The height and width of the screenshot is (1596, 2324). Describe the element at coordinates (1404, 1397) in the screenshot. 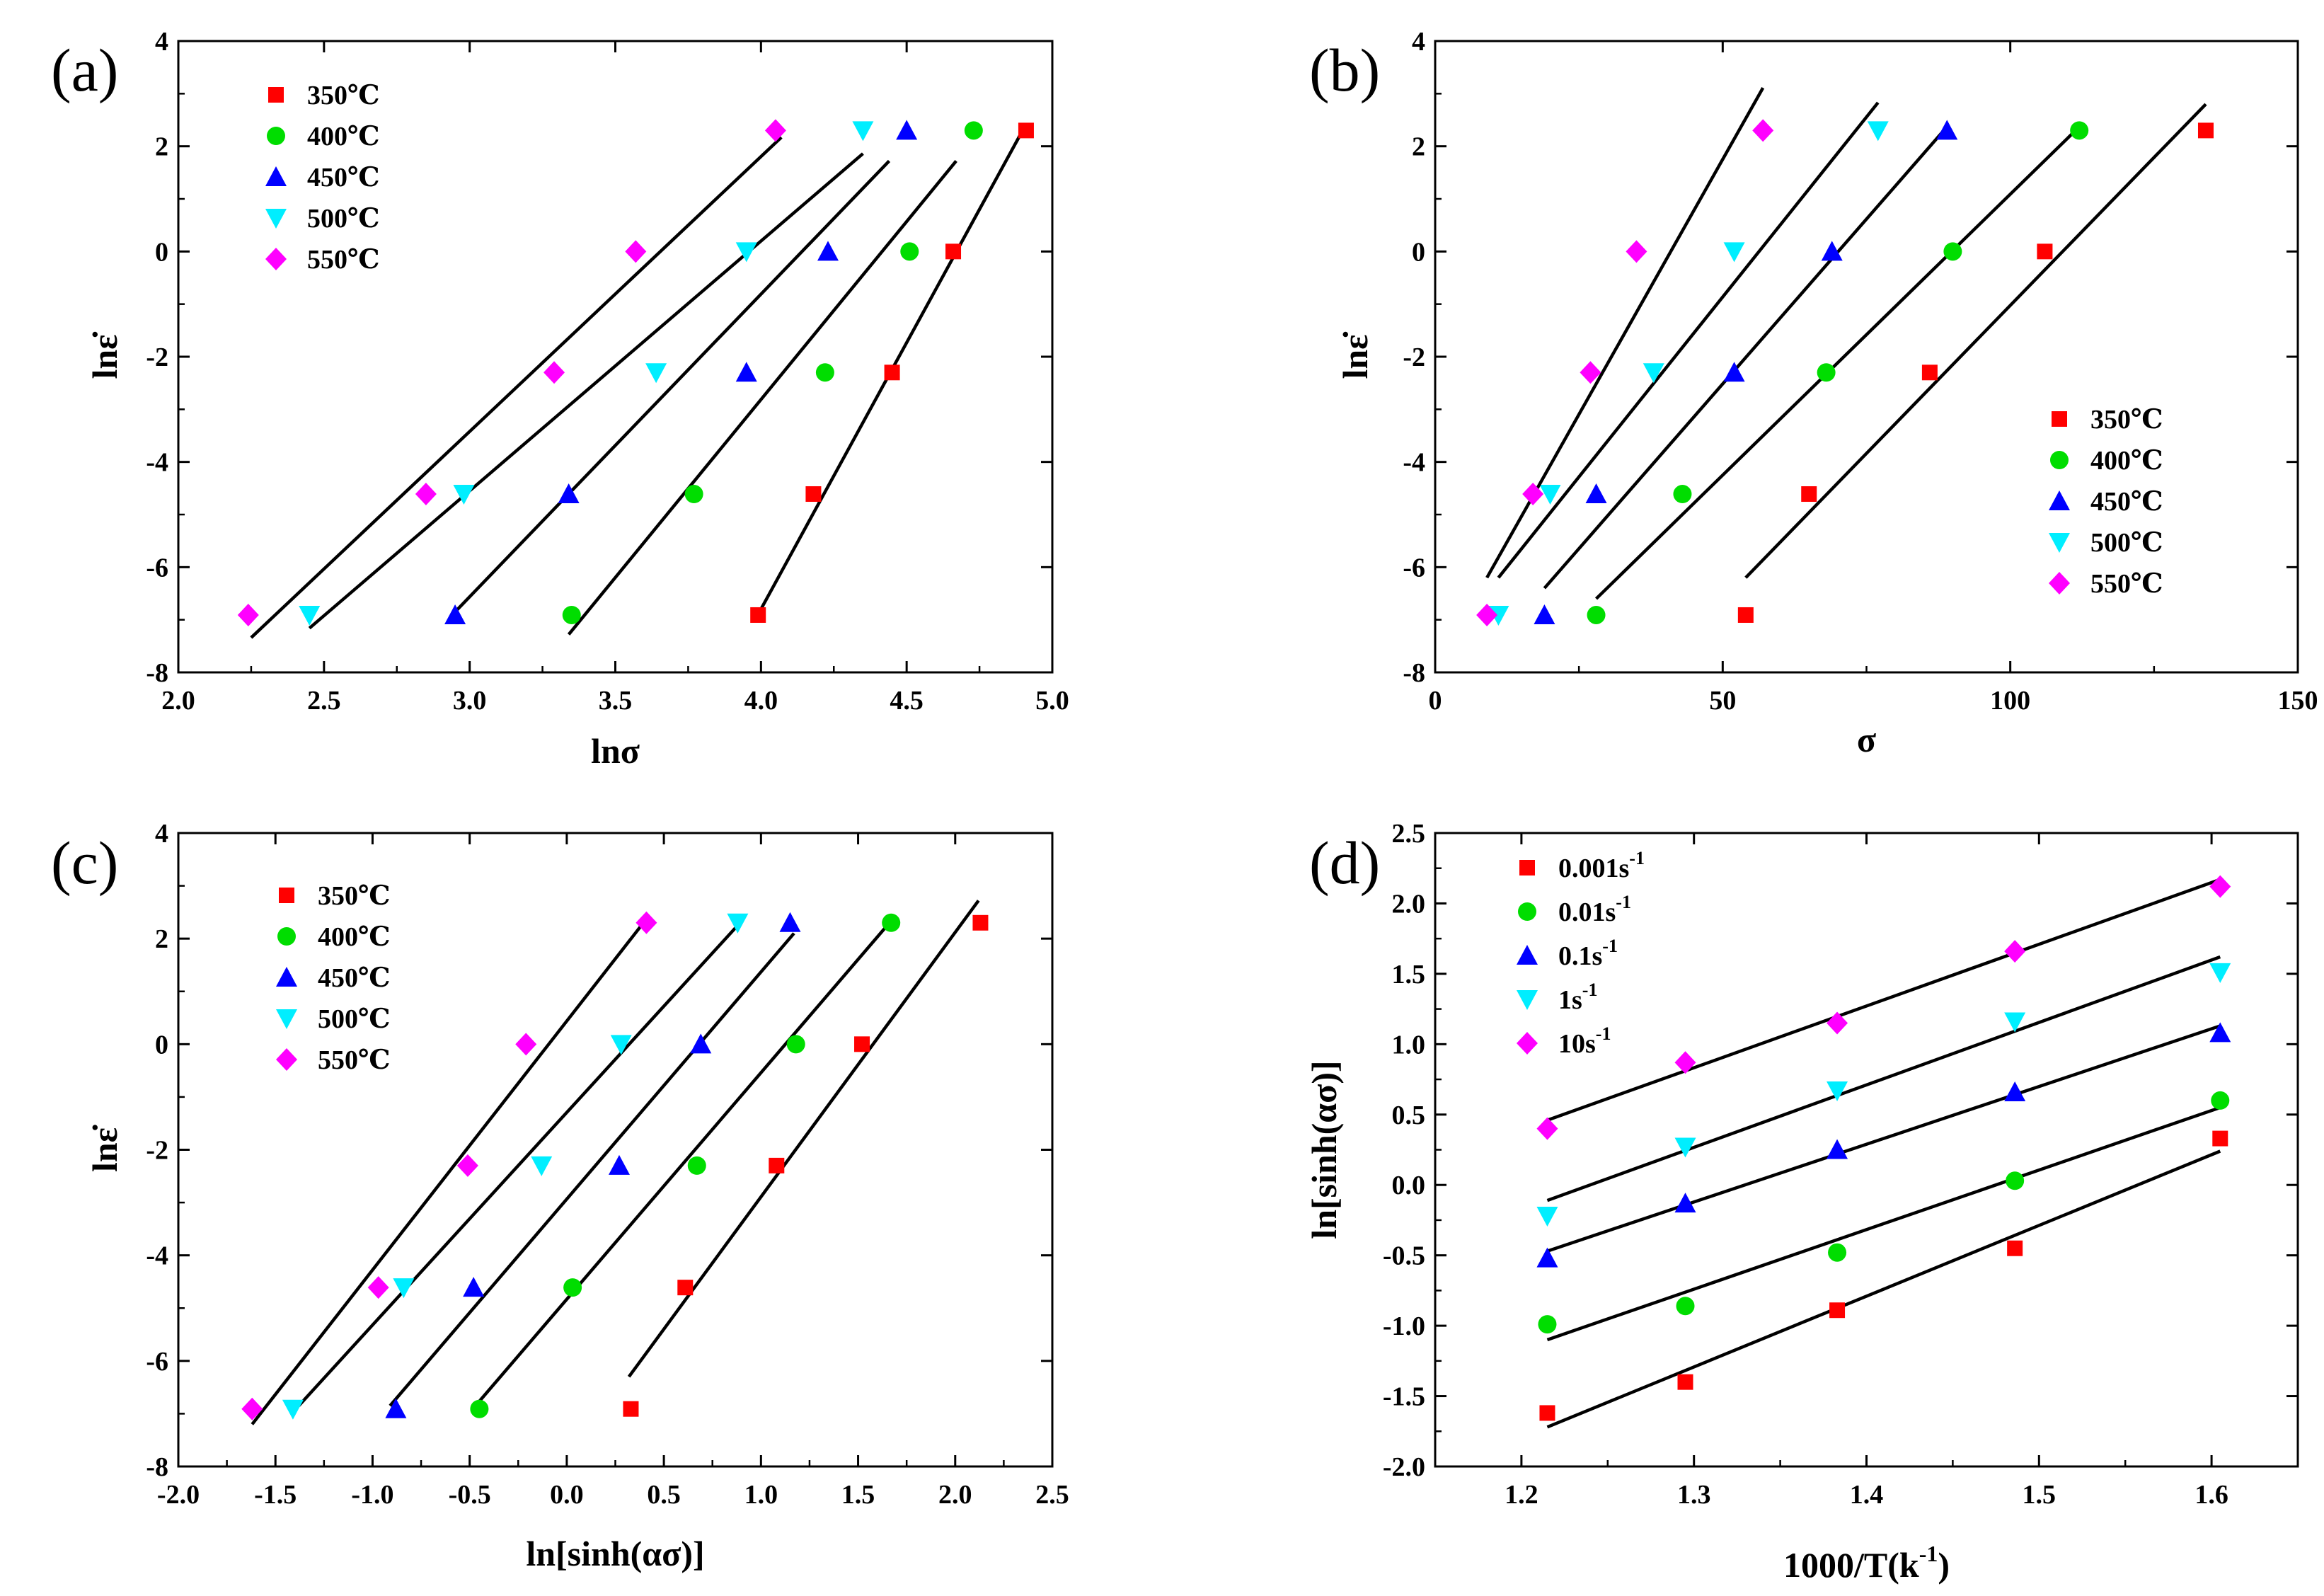

I see `y-tick-label: -1.5` at that location.